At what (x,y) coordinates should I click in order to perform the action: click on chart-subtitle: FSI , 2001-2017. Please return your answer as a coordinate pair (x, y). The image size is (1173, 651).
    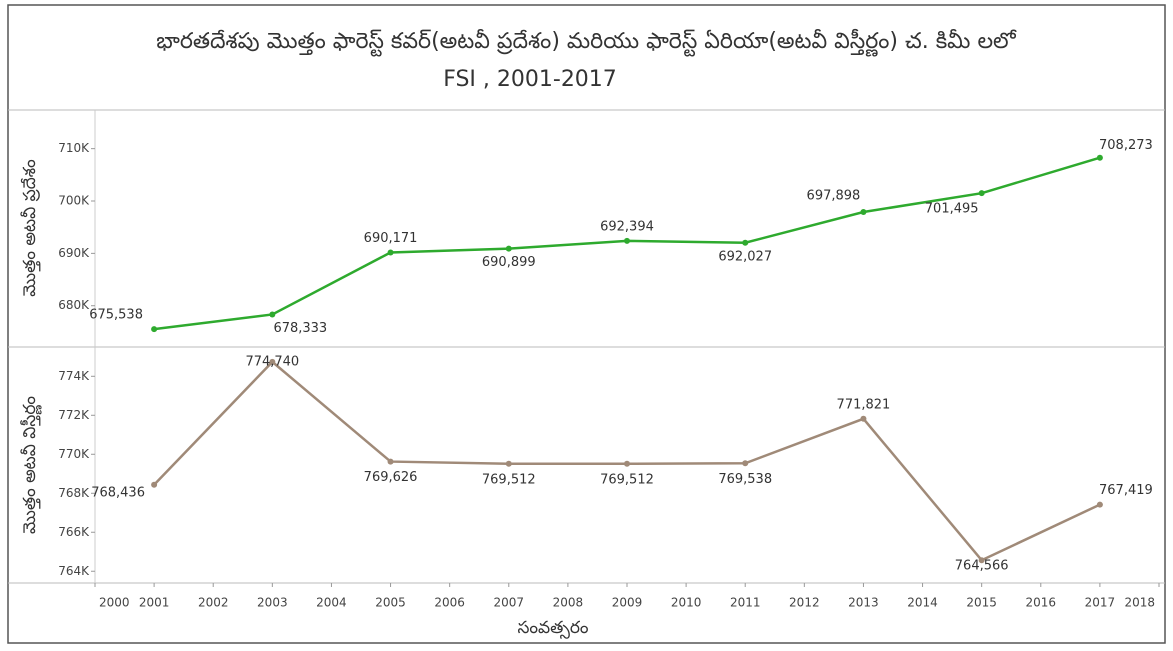
    Looking at the image, I should click on (530, 79).